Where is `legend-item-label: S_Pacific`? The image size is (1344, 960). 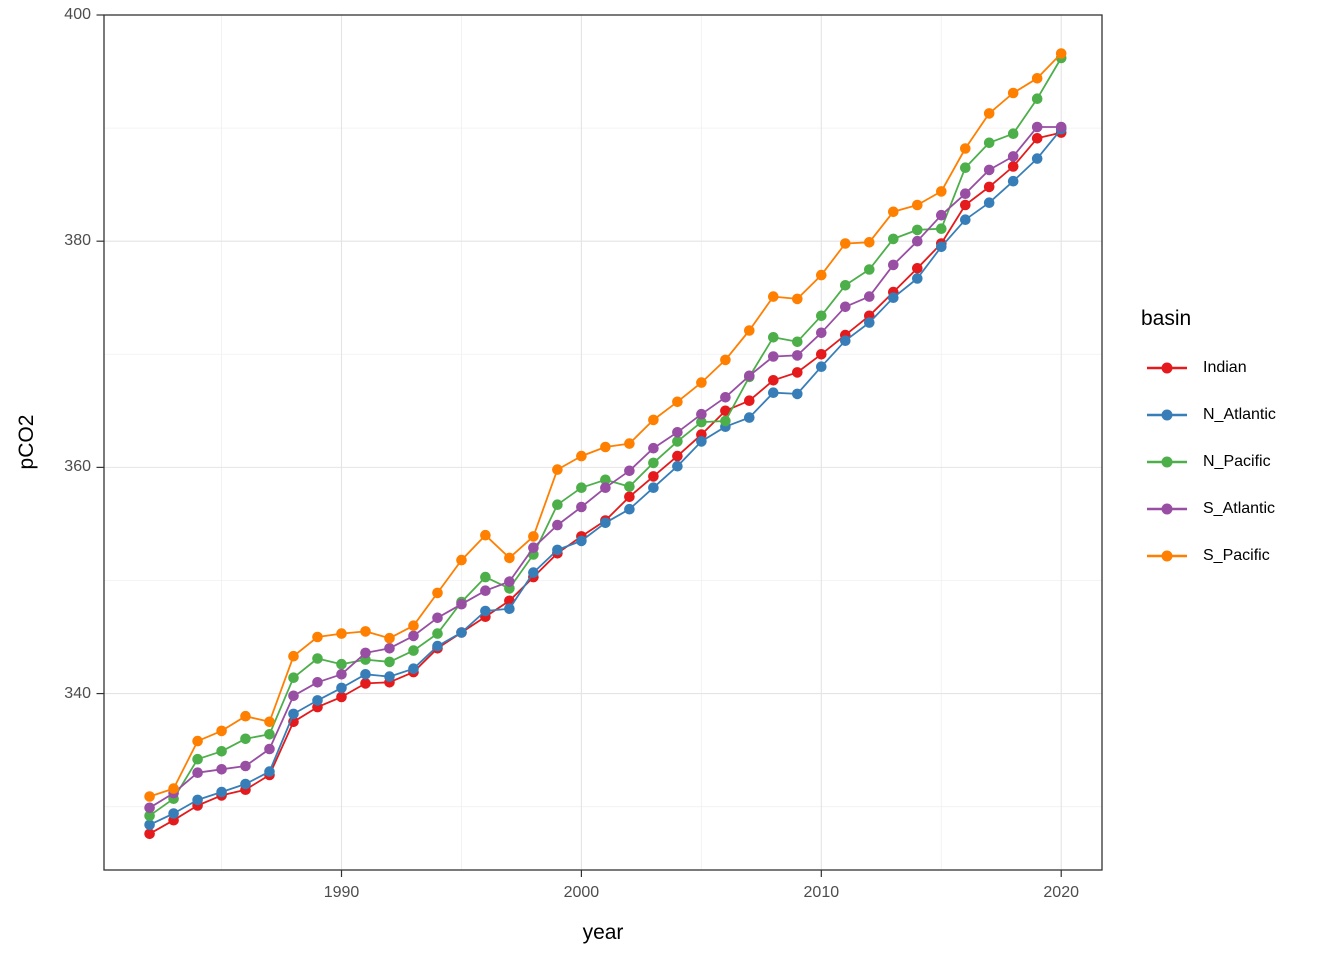
legend-item-label: S_Pacific is located at coordinates (1236, 555).